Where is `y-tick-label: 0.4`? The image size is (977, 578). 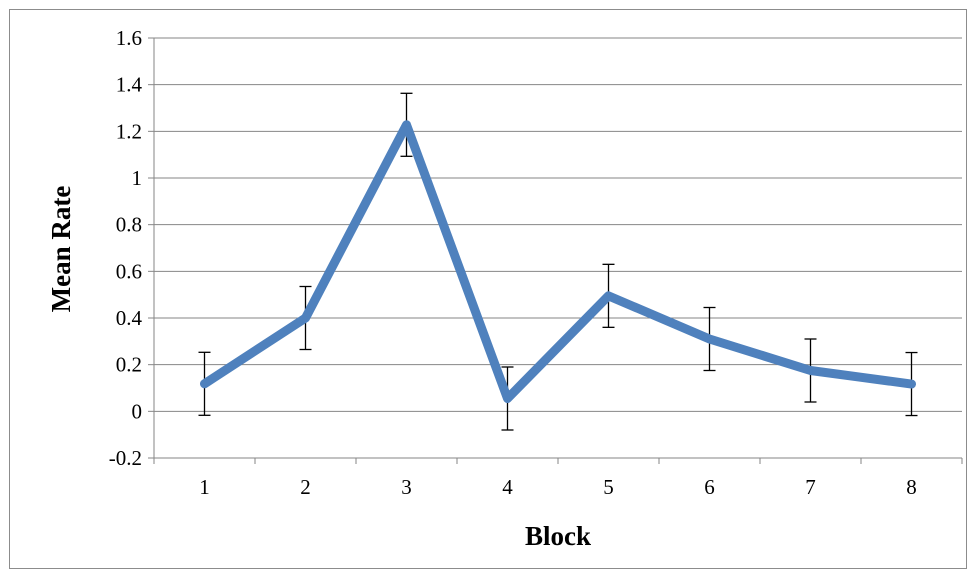 y-tick-label: 0.4 is located at coordinates (129, 318).